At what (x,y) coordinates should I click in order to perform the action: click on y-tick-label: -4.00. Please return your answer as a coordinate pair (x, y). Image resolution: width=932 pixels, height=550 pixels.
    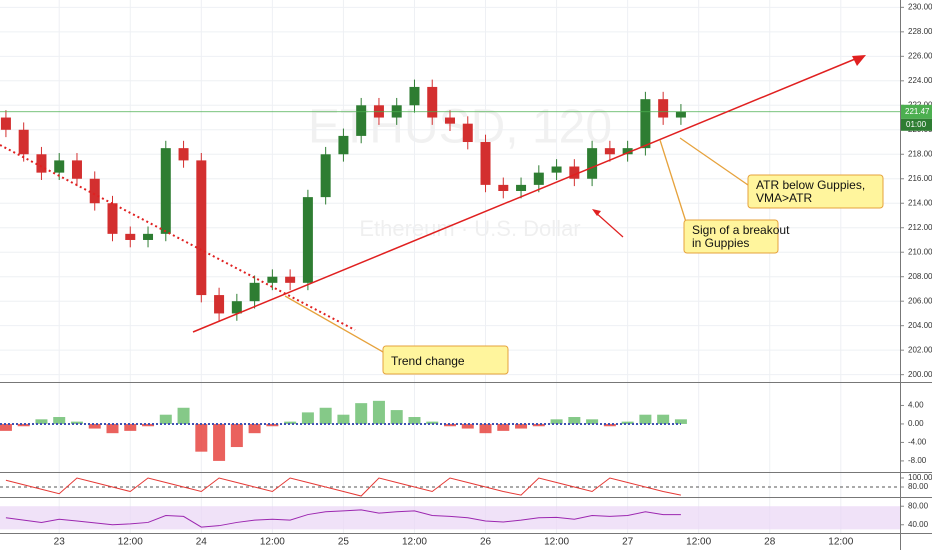
    Looking at the image, I should click on (917, 442).